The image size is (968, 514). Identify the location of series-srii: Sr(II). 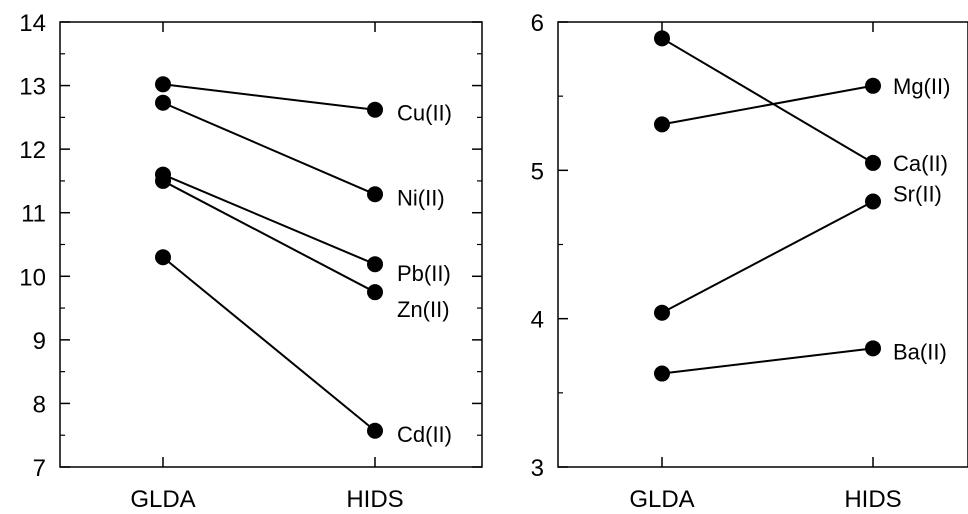
(798, 251).